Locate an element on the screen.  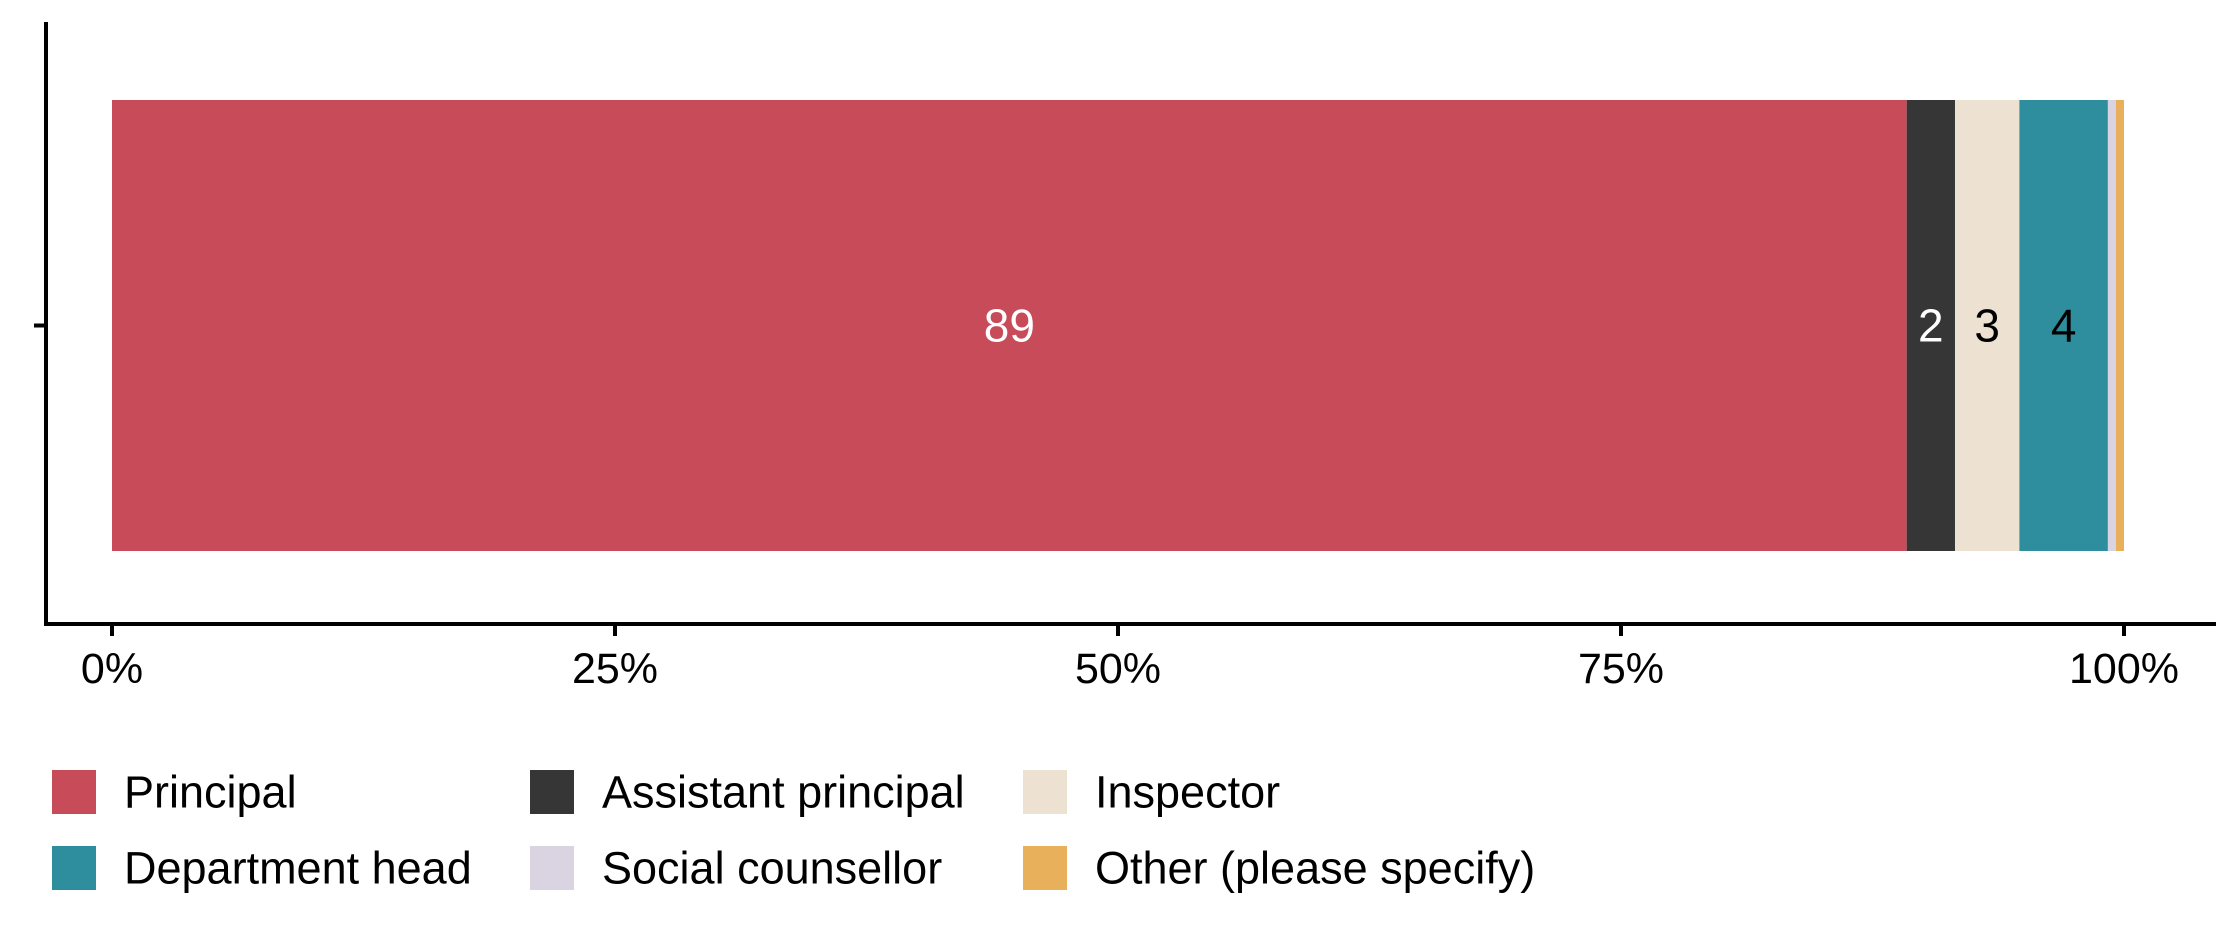
bar-segment-other-please-specify is located at coordinates (2119, 325).